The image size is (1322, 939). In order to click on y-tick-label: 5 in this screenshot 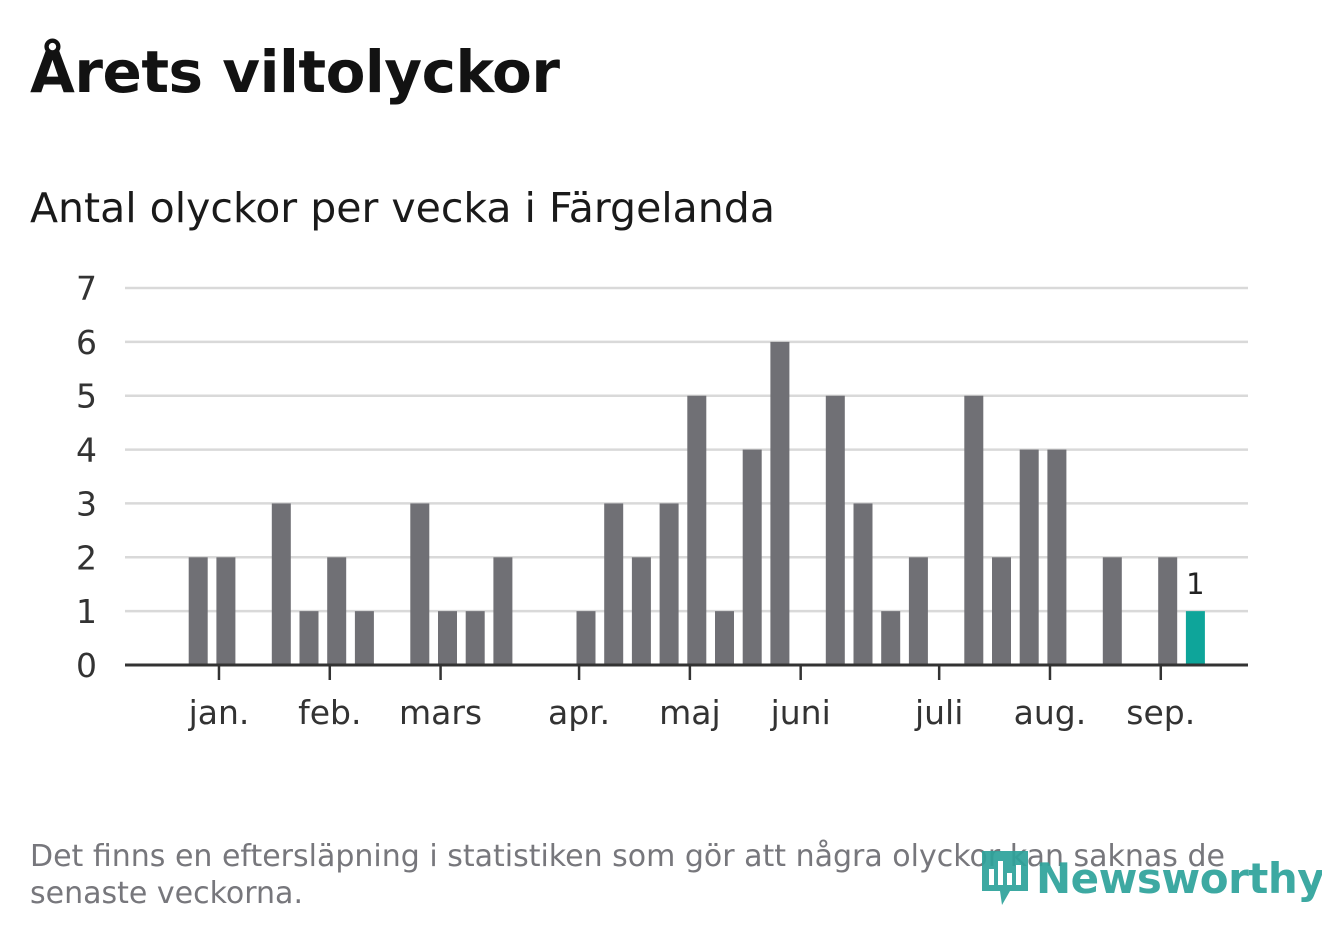, I will do `click(86, 396)`.